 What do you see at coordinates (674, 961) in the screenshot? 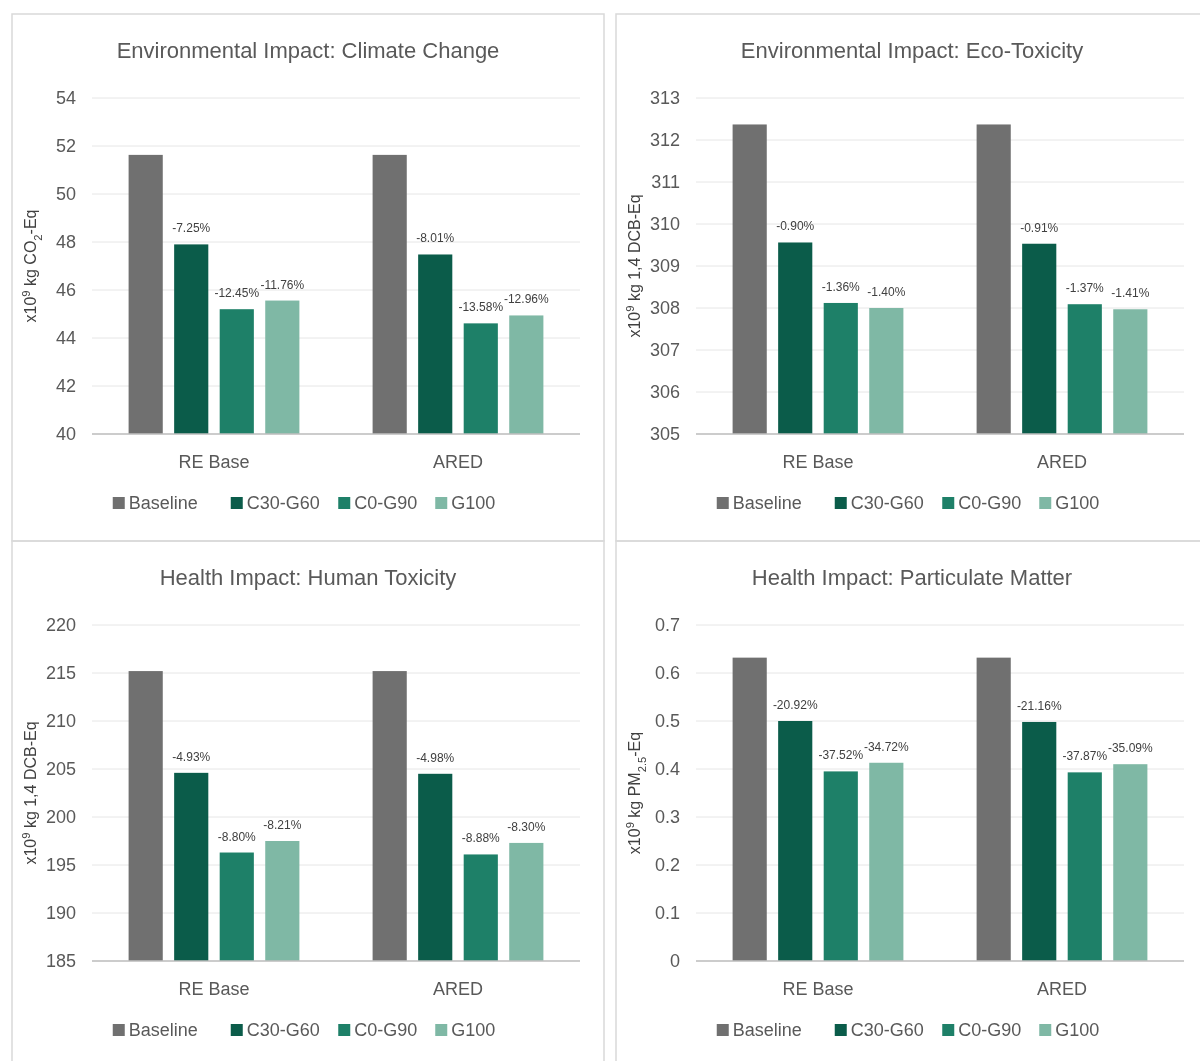
I see `y-tick-label: 0` at bounding box center [674, 961].